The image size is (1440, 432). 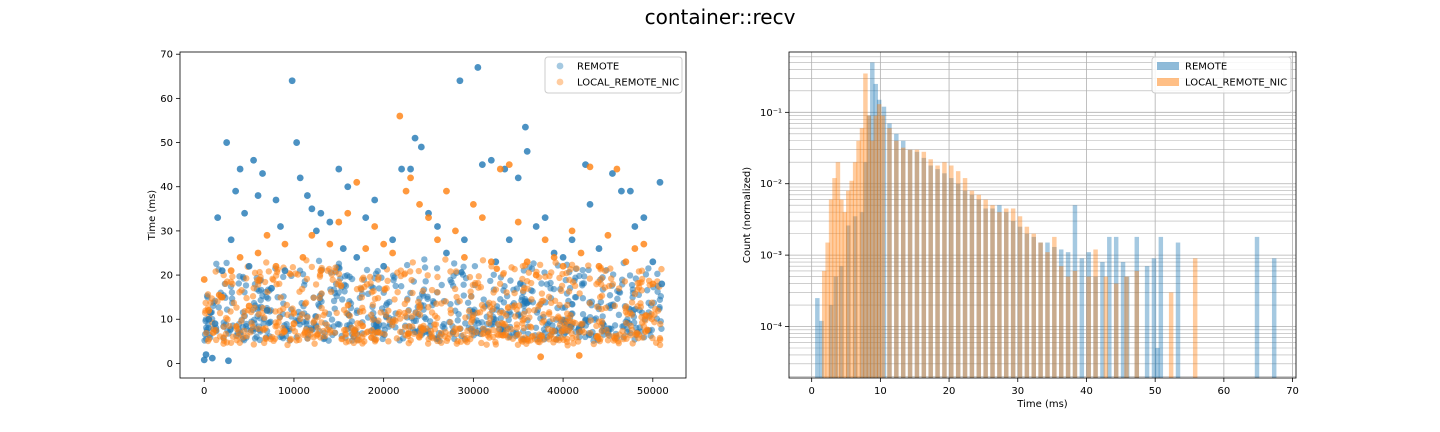 I want to click on y-axis-label: Time (ms), so click(x=152, y=216).